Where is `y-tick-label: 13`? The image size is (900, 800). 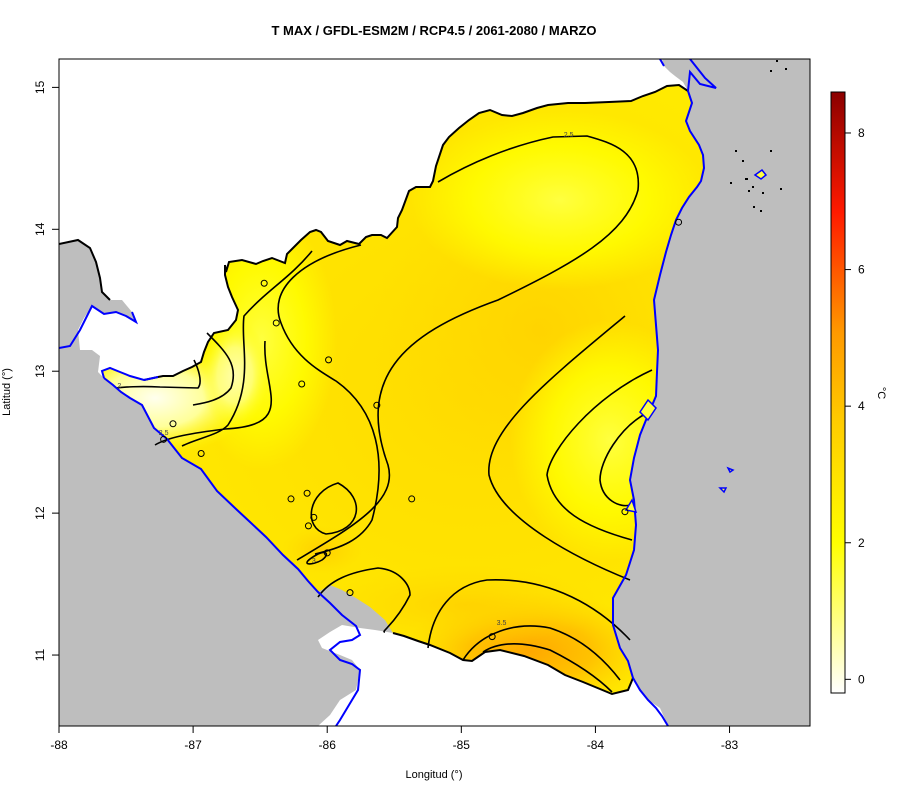
y-tick-label: 13 is located at coordinates (40, 371).